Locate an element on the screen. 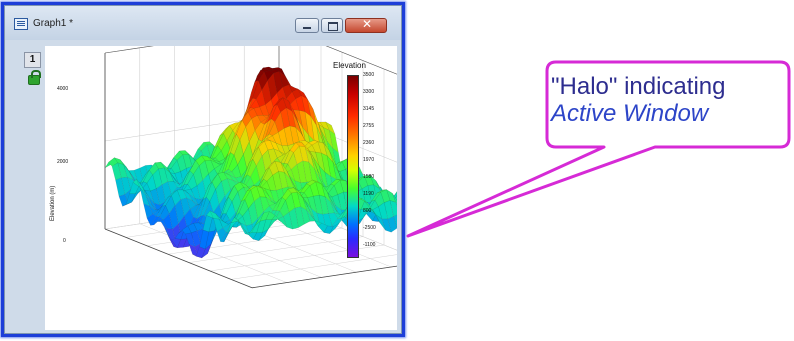 Image resolution: width=794 pixels, height=341 pixels. cb-tick-5: 1970 is located at coordinates (369, 160).